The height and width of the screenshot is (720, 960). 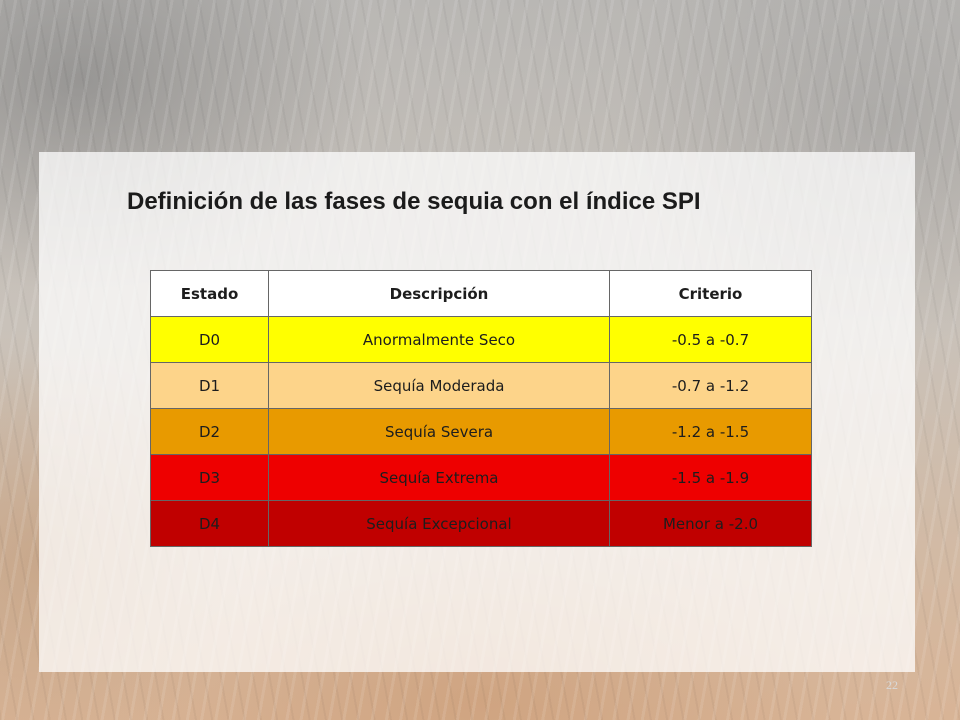 I want to click on table-row: D1 Sequía Moderada -0.7 a -1.2, so click(x=481, y=385).